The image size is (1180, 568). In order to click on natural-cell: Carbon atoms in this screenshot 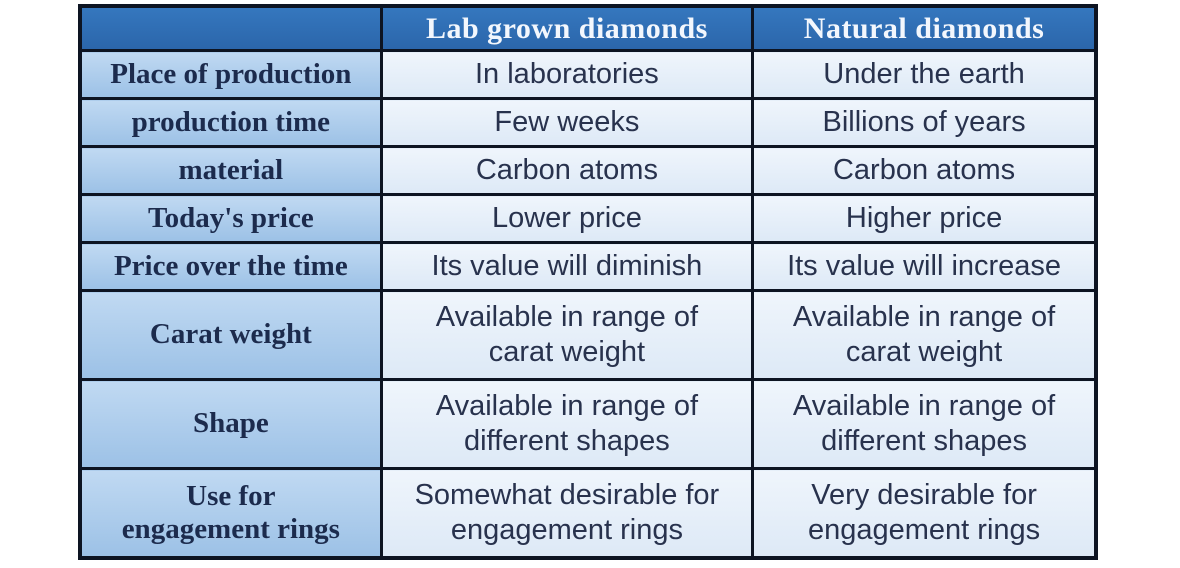, I will do `click(924, 170)`.